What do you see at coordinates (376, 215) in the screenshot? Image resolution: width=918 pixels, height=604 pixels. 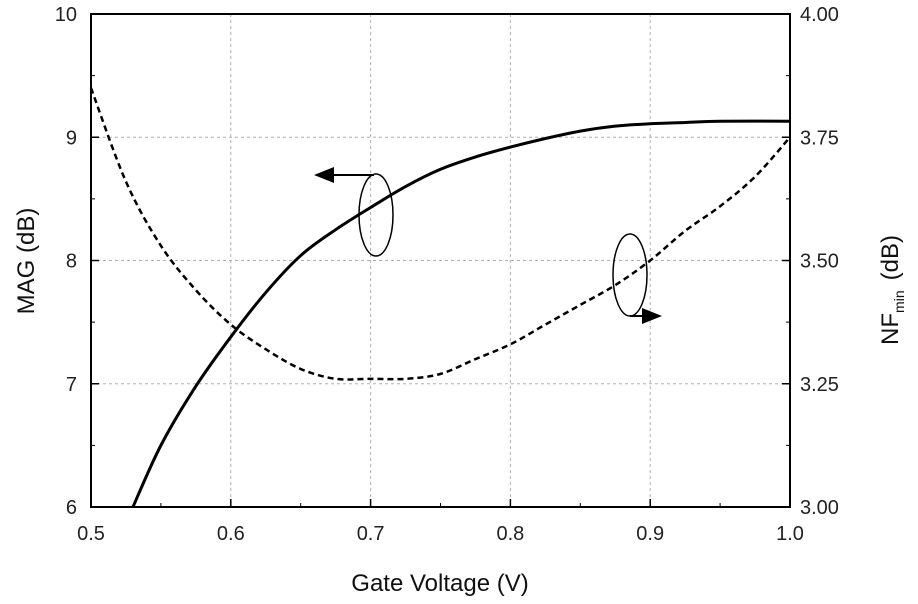 I see `annotation-ellipse-left` at bounding box center [376, 215].